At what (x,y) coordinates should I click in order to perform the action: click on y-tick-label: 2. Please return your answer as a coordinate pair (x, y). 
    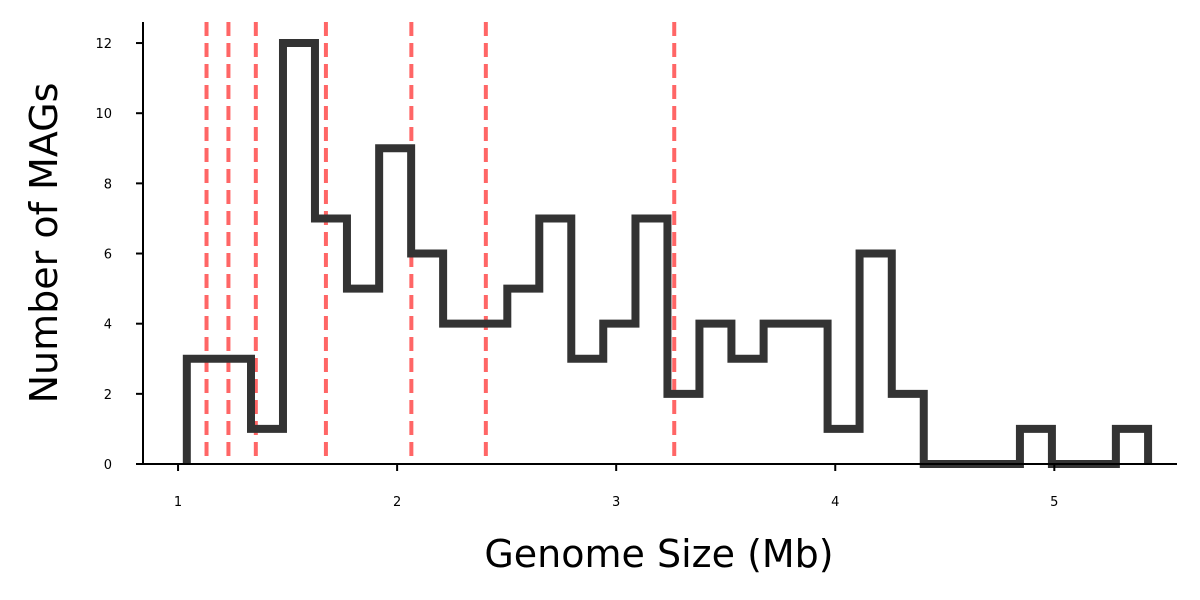
    Looking at the image, I should click on (108, 395).